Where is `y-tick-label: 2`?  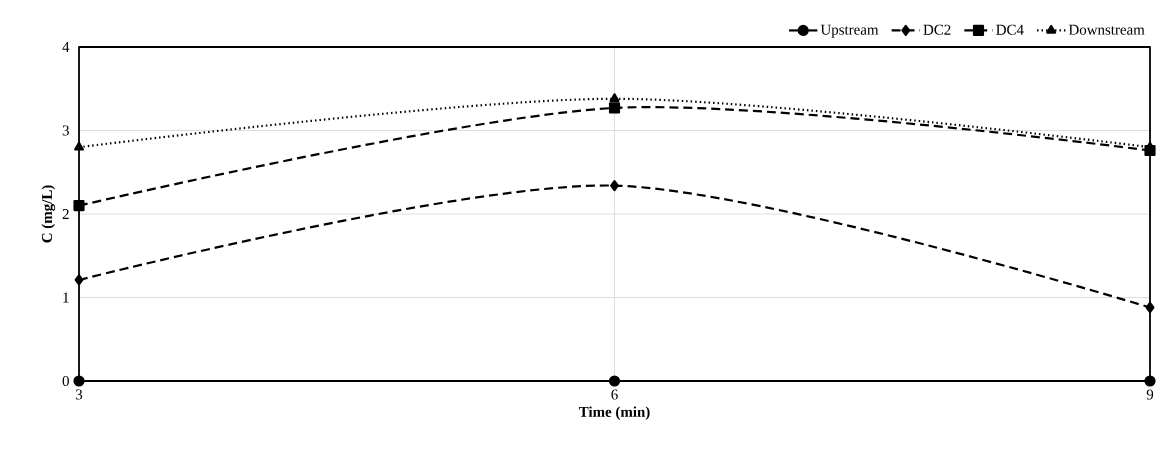 y-tick-label: 2 is located at coordinates (65, 214).